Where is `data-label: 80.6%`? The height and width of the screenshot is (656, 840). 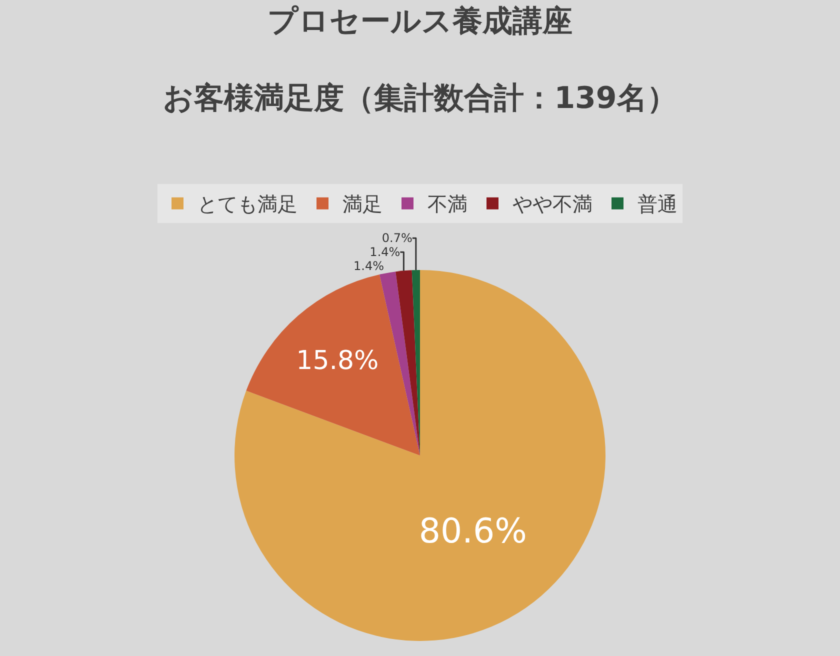
data-label: 80.6% is located at coordinates (472, 532).